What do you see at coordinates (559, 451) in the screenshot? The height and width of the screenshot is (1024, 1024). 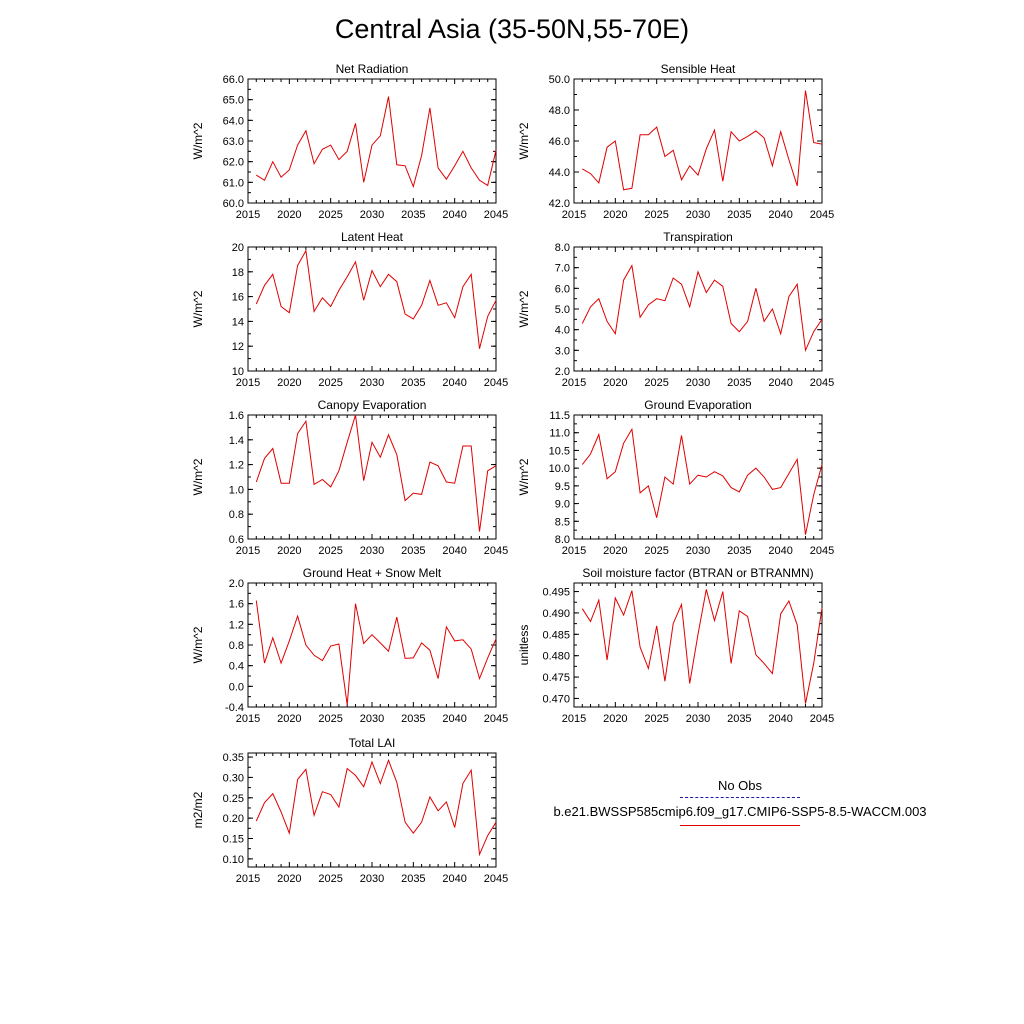 I see `y-tick-label: 10.5` at bounding box center [559, 451].